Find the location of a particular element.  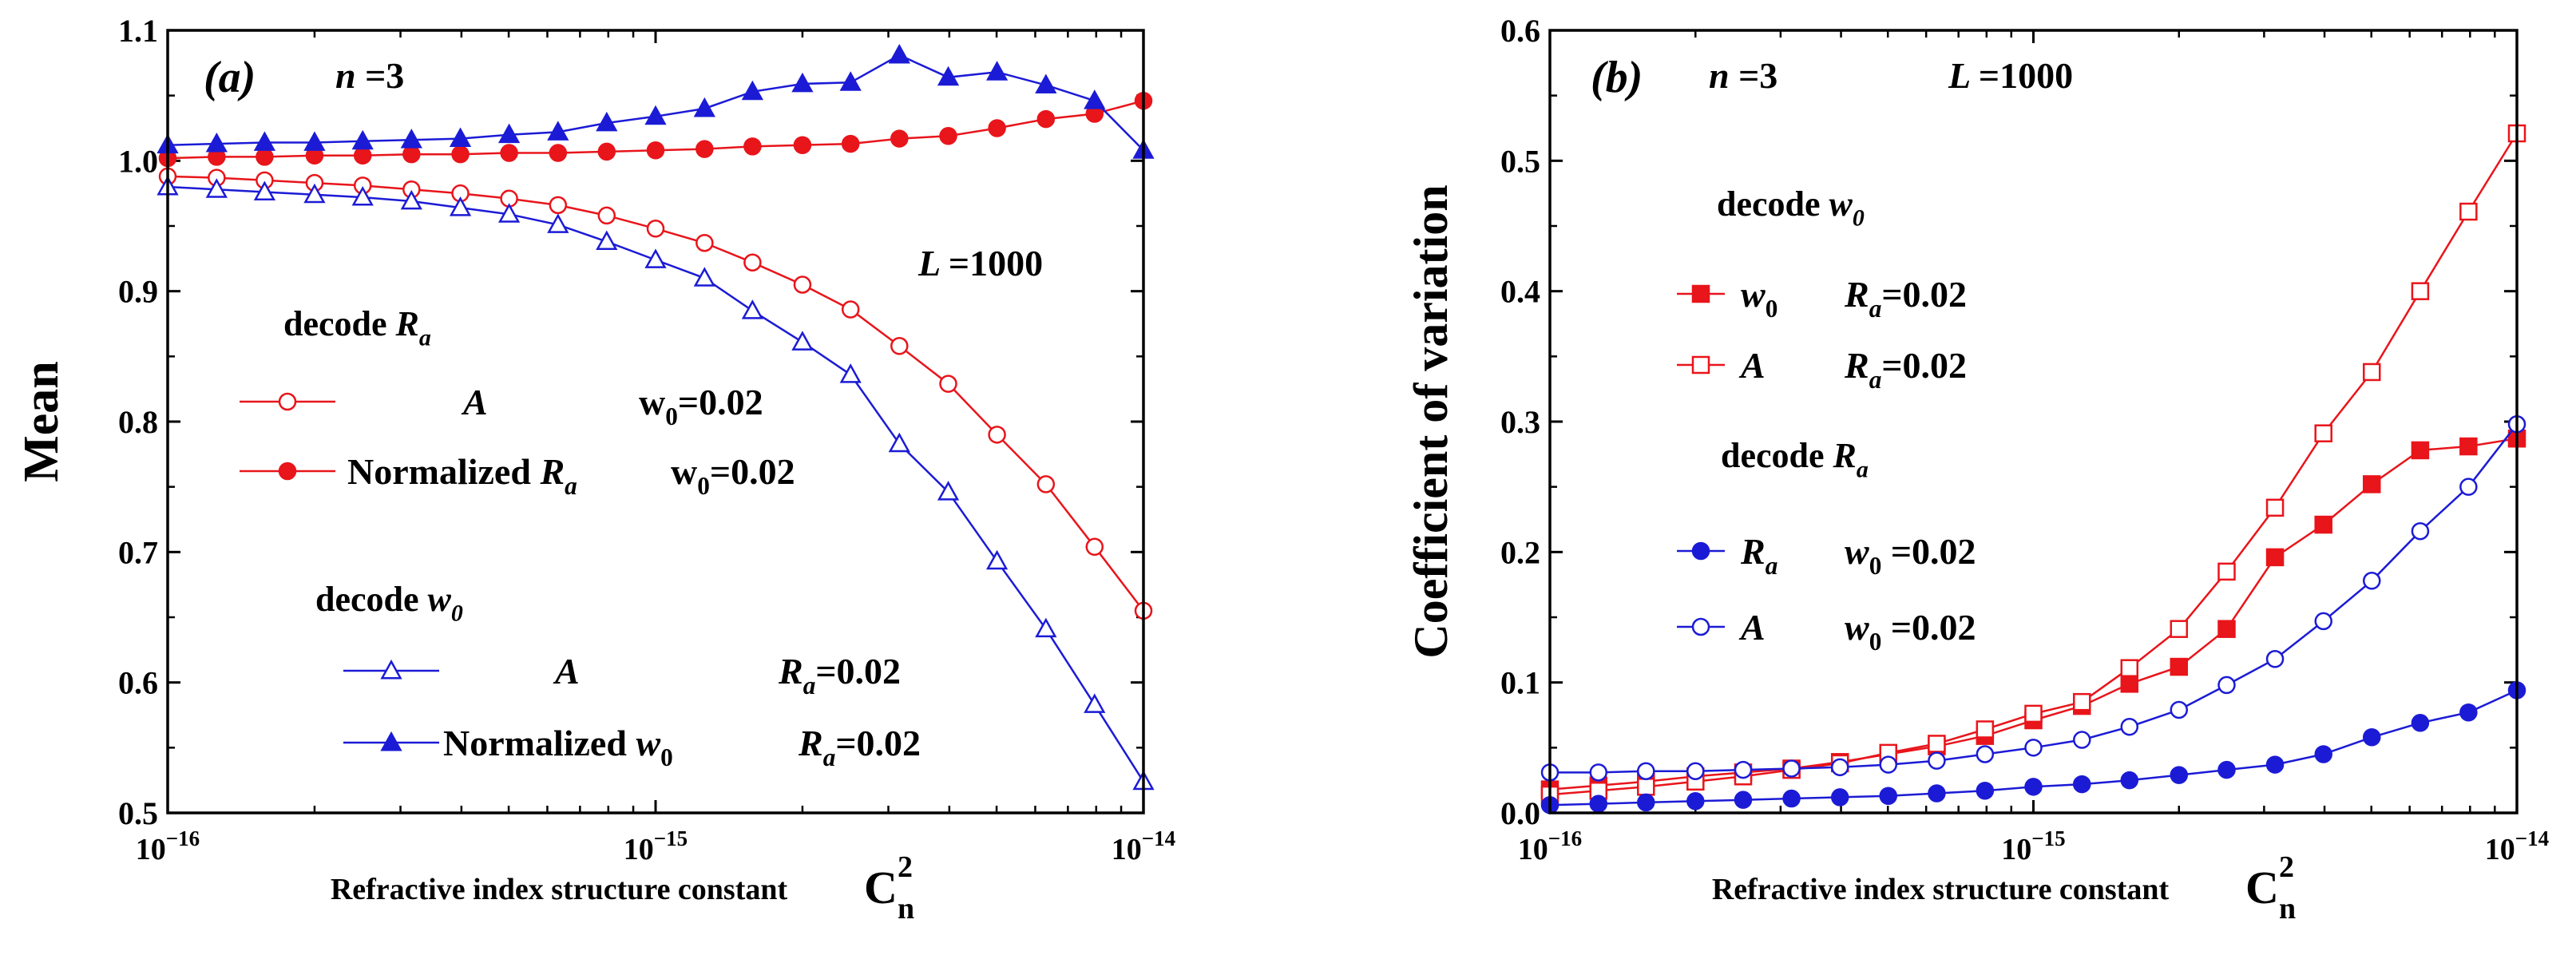

legend-group-title: decode Ra is located at coordinates (1795, 459).